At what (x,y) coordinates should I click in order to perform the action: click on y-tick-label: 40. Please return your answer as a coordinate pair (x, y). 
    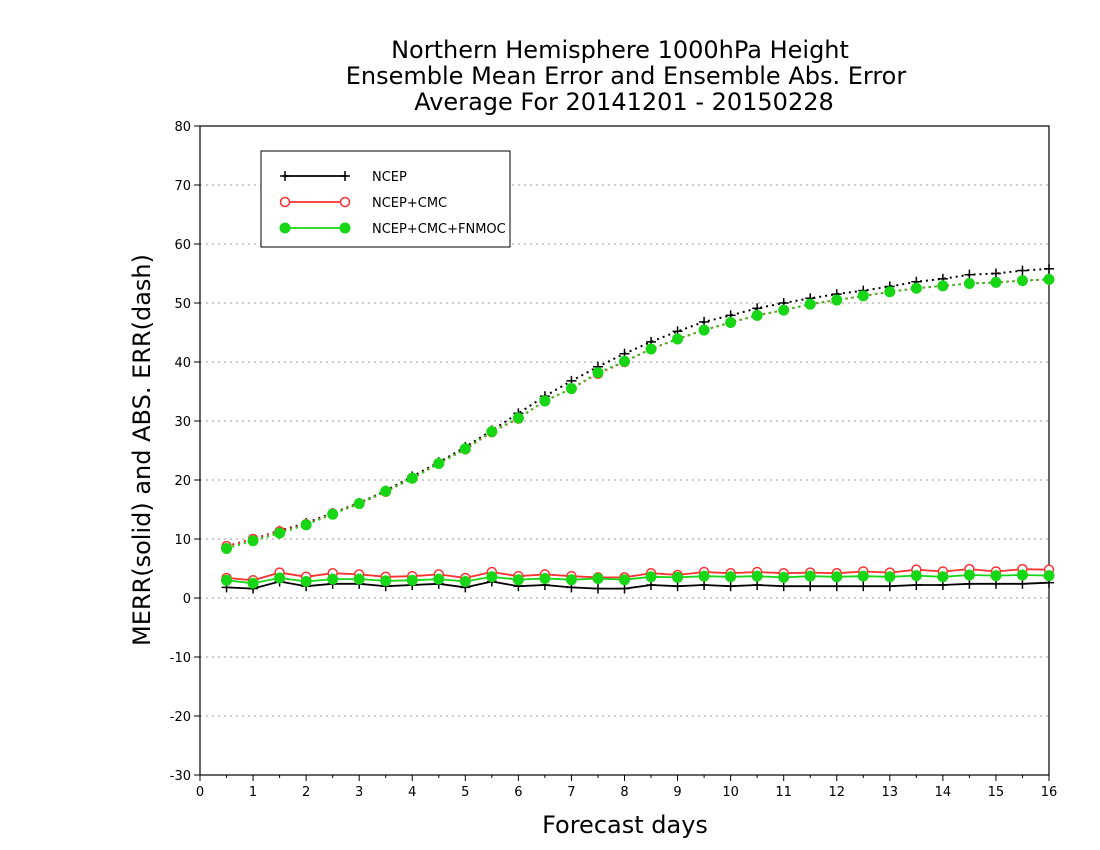
    Looking at the image, I should click on (182, 363).